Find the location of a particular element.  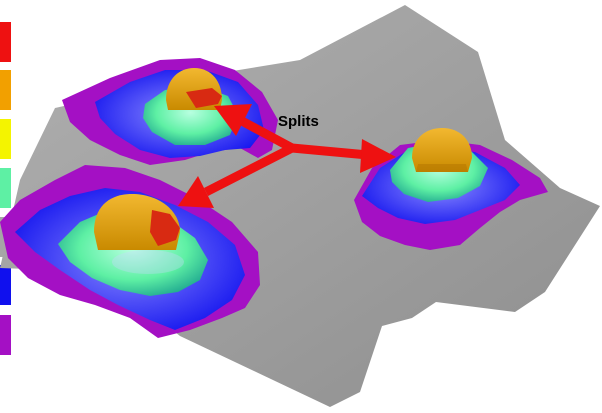

cap is located at coordinates (442, 150).